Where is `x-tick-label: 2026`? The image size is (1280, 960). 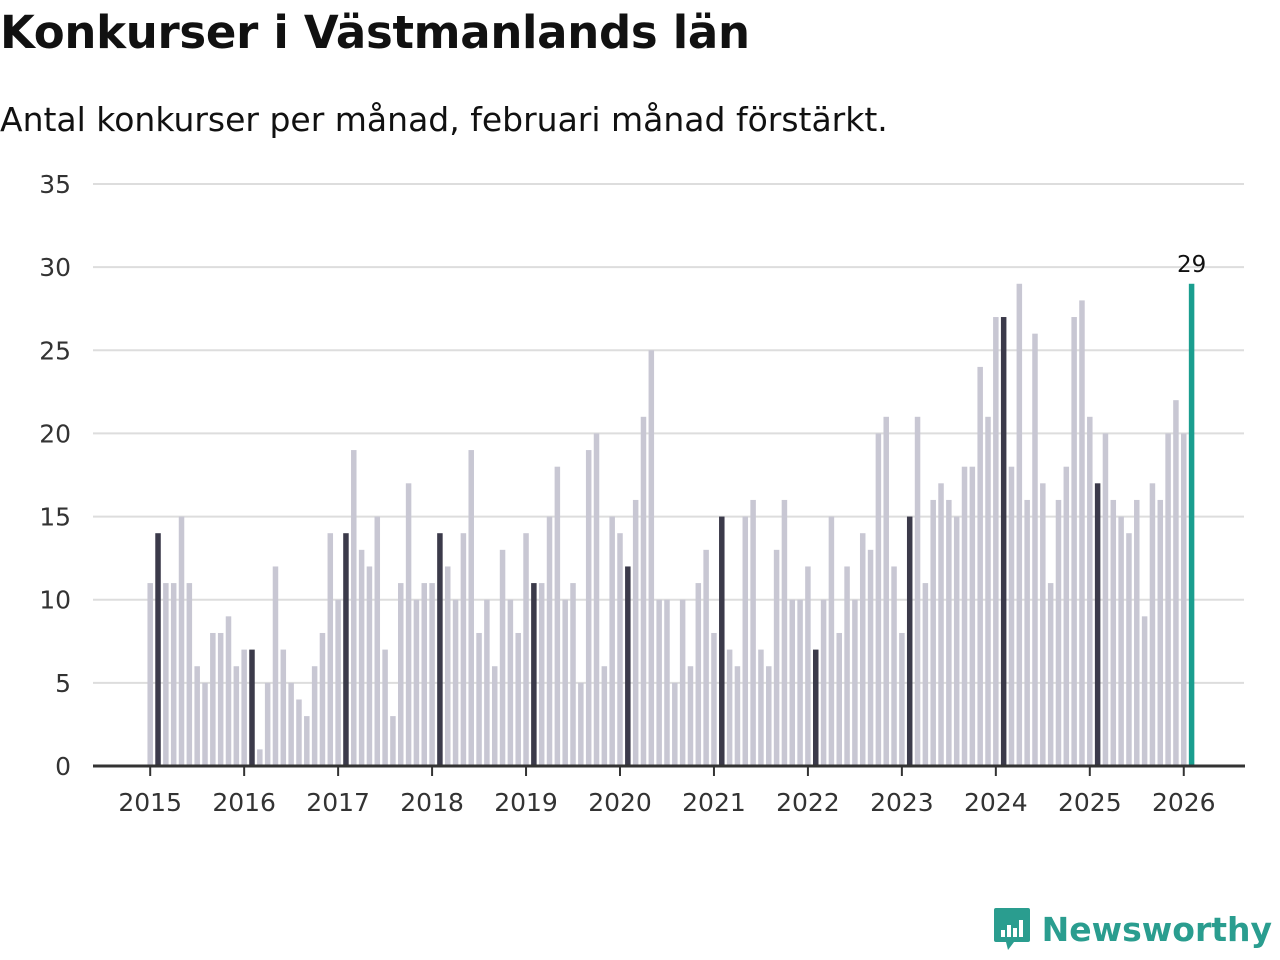 x-tick-label: 2026 is located at coordinates (1184, 802).